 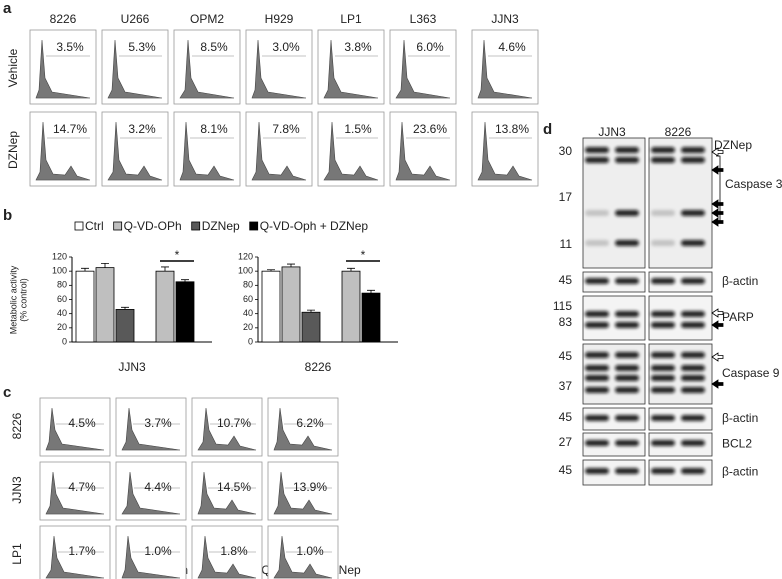 What do you see at coordinates (214, 47) in the screenshot?
I see `percent-label: 8.5%` at bounding box center [214, 47].